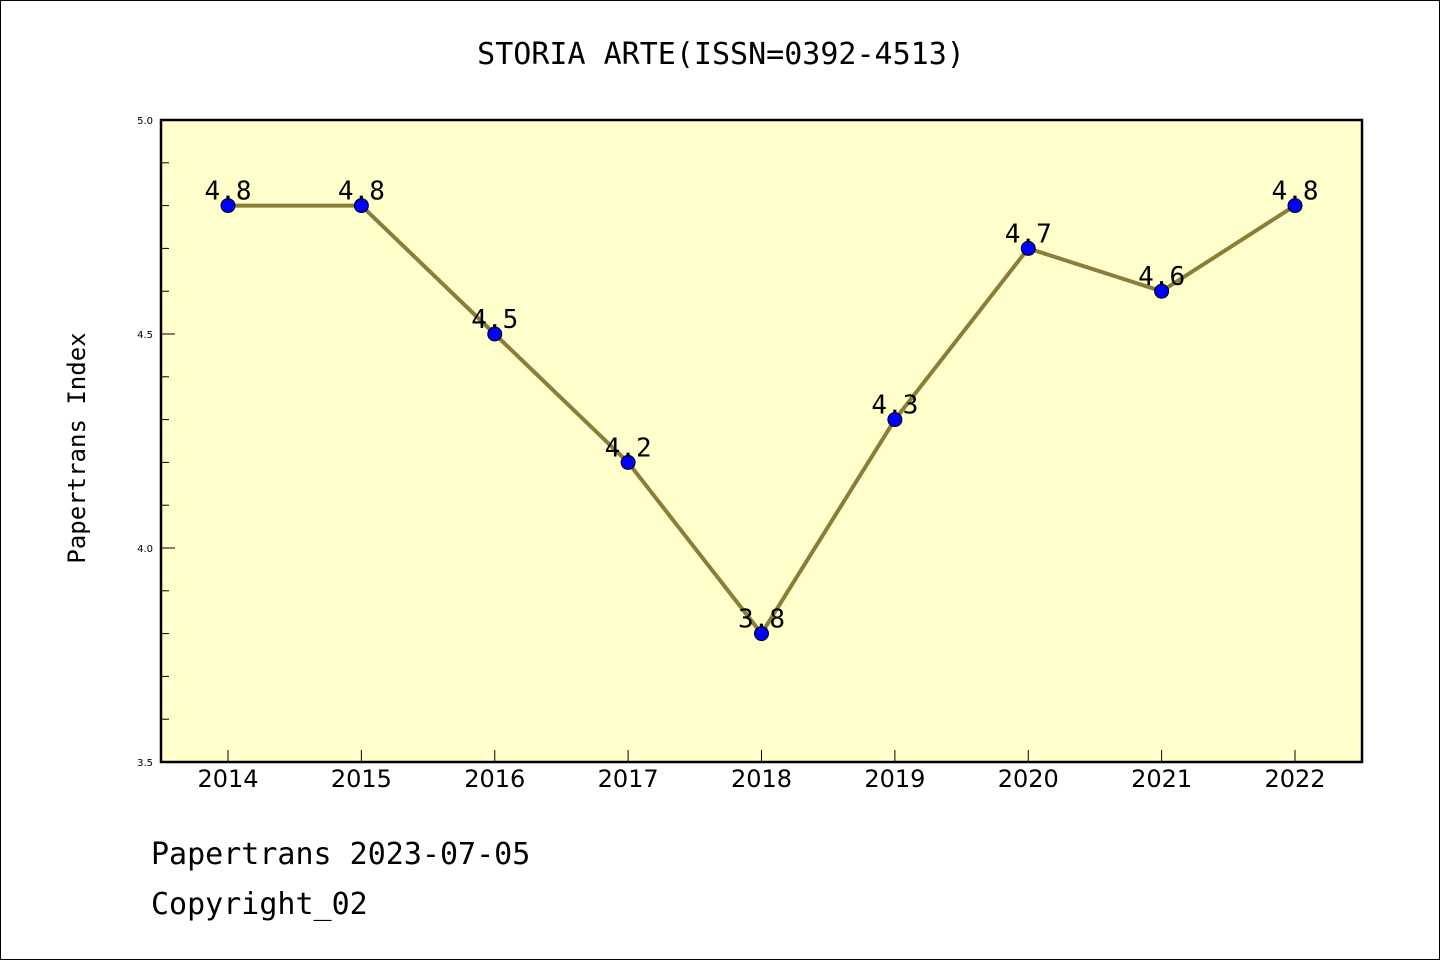 The height and width of the screenshot is (961, 1440). What do you see at coordinates (1028, 234) in the screenshot?
I see `data-label: 4.7` at bounding box center [1028, 234].